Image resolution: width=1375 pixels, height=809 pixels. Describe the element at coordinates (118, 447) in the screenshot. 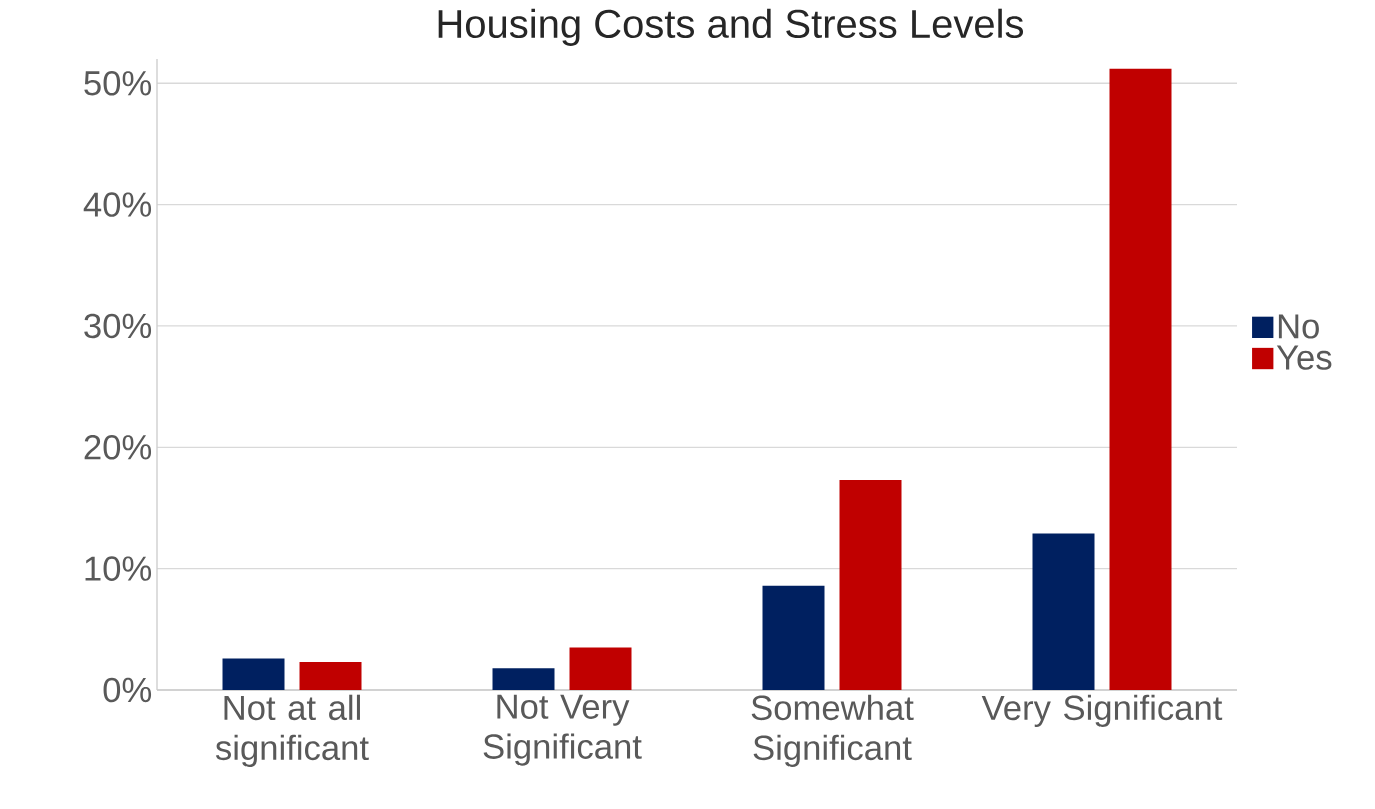

I see `y-tick-label: 20%` at that location.